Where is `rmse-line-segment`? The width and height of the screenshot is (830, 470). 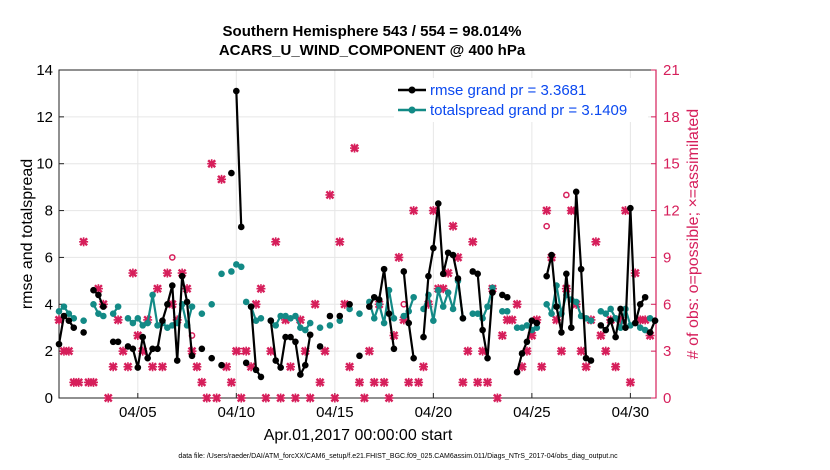
rmse-line-segment is located at coordinates (239, 159).